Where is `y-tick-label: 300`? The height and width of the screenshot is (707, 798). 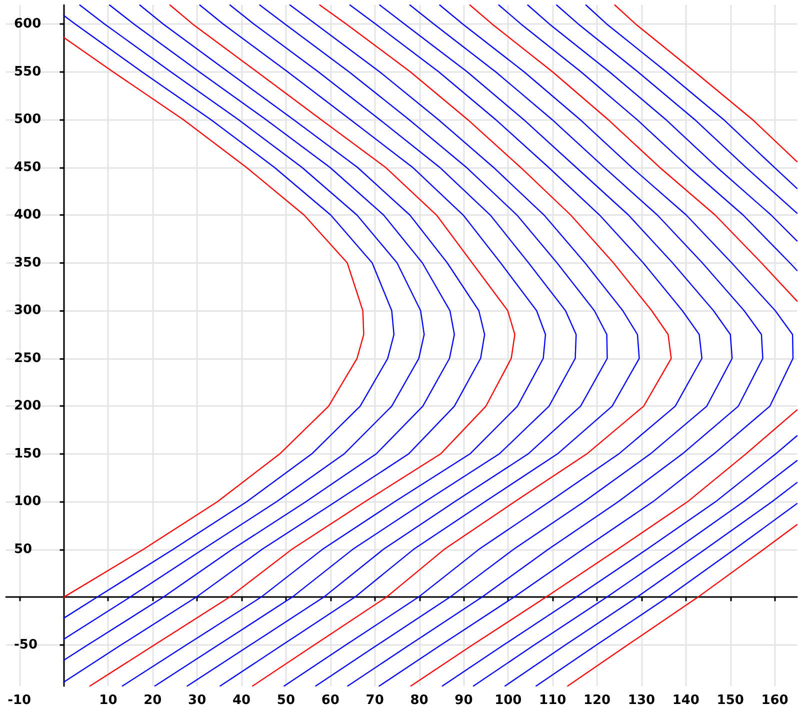 y-tick-label: 300 is located at coordinates (28, 310).